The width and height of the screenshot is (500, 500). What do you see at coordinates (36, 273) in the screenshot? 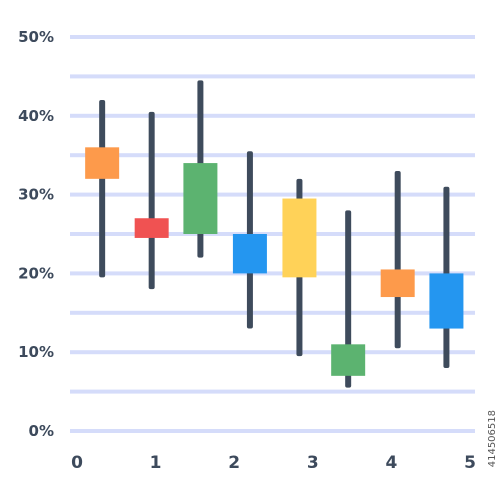
I see `y-tick-label: 20%` at bounding box center [36, 273].